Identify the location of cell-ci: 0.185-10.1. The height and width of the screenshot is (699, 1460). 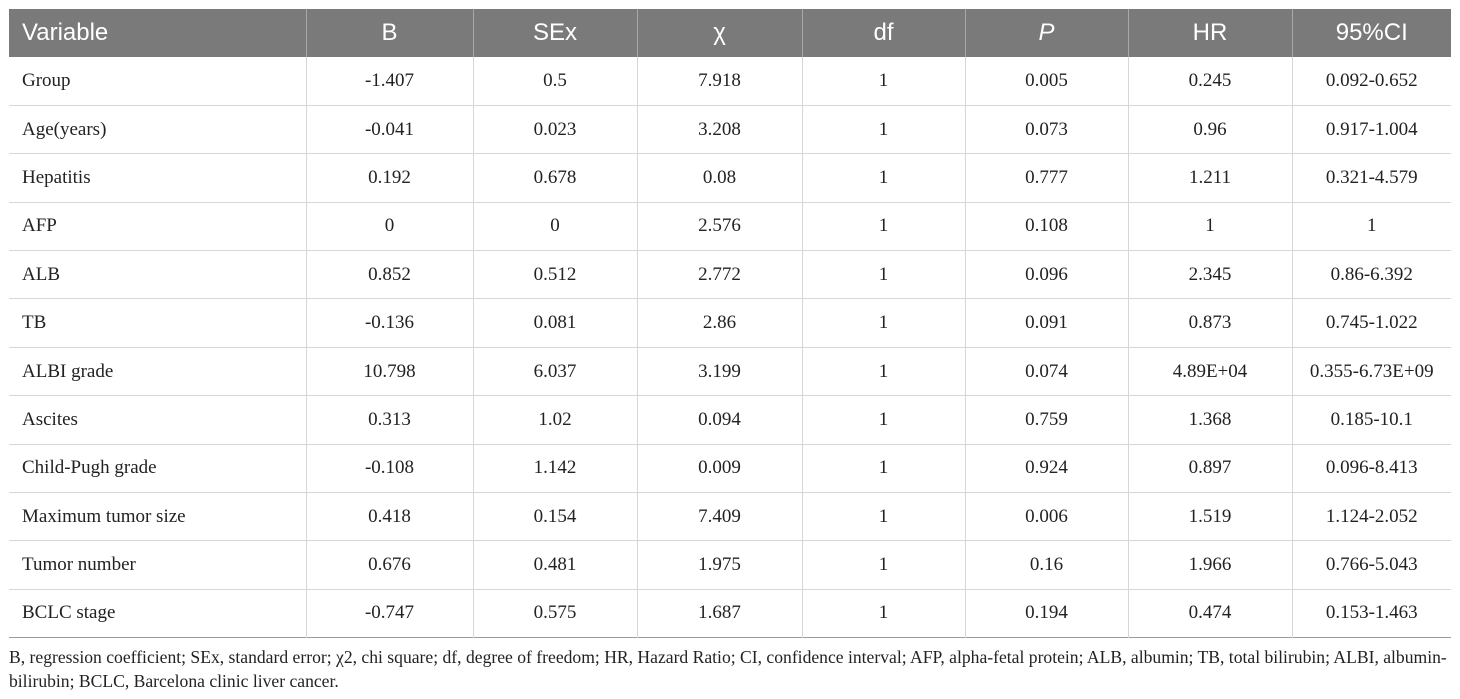
(1371, 419).